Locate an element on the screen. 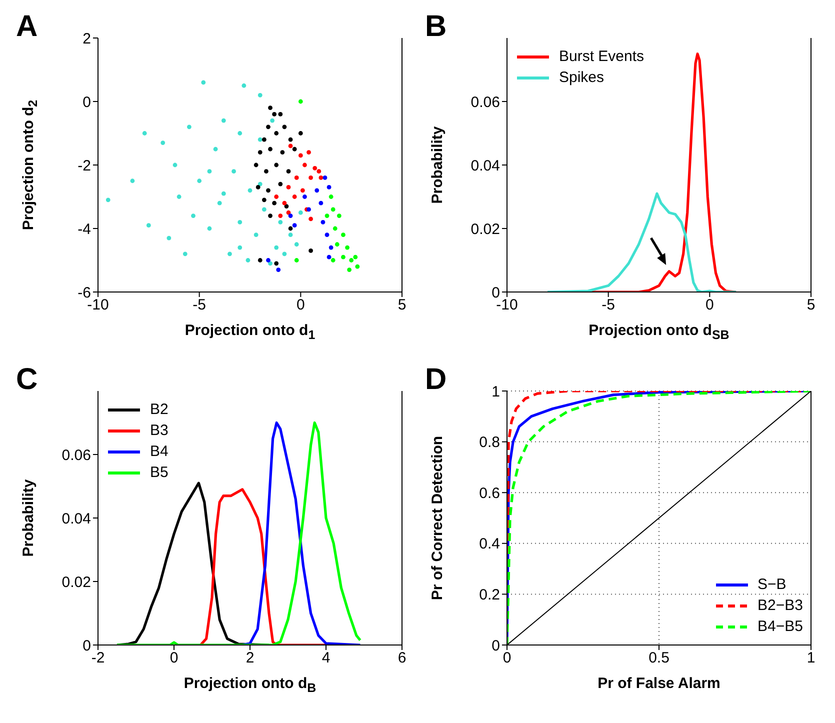 The image size is (835, 723). legend-label: B2 is located at coordinates (159, 410).